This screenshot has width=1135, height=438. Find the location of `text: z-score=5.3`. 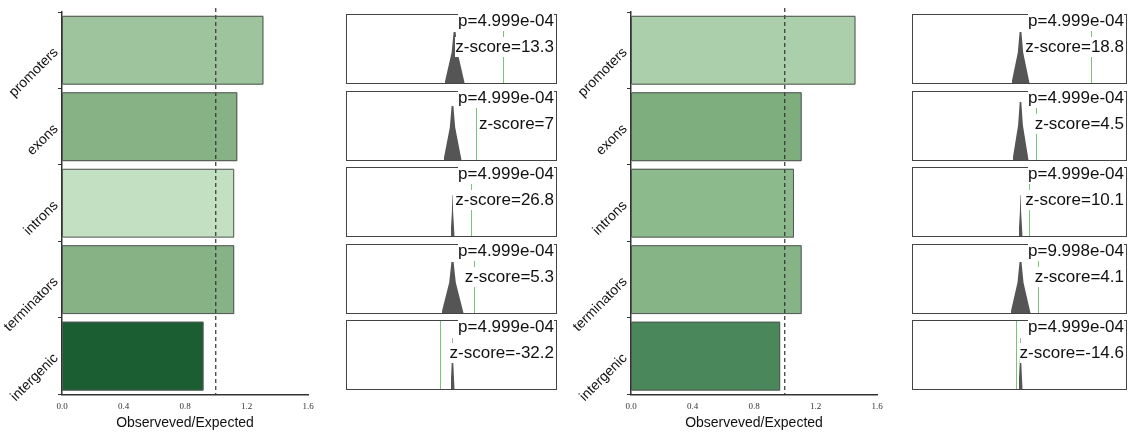

text: z-score=5.3 is located at coordinates (509, 277).